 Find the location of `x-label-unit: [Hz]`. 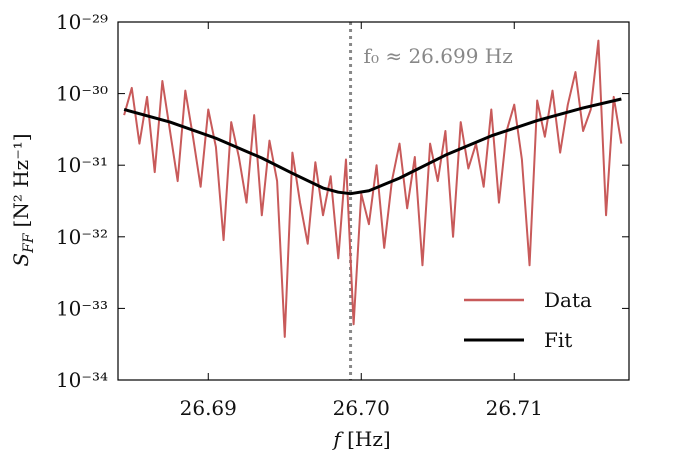

x-label-unit: [Hz] is located at coordinates (369, 439).